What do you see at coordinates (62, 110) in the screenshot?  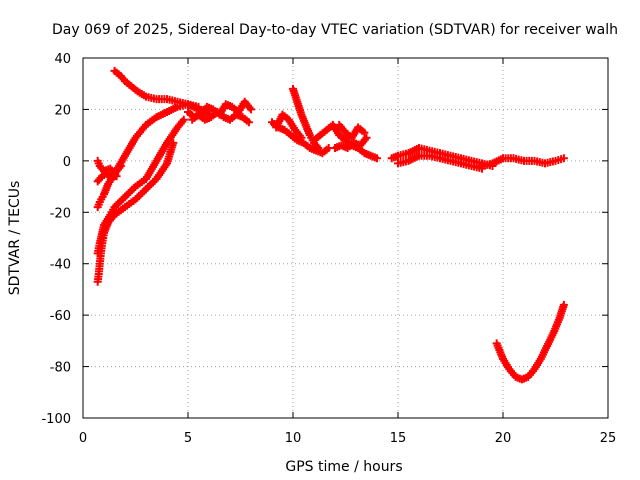 I see `y-tick-label: 20` at bounding box center [62, 110].